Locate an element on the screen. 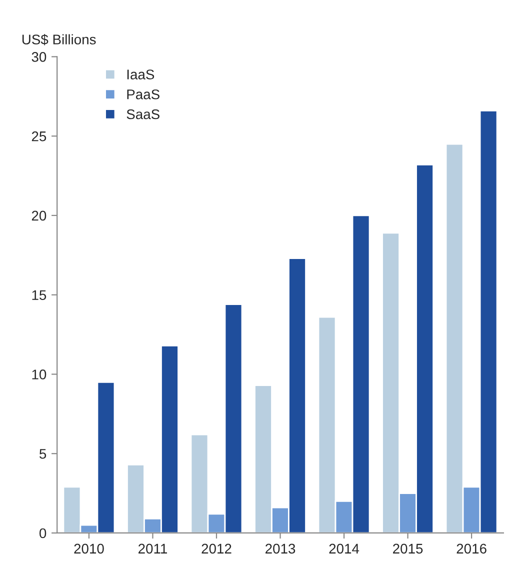 The image size is (519, 567). x-tick-label: 2013 is located at coordinates (281, 549).